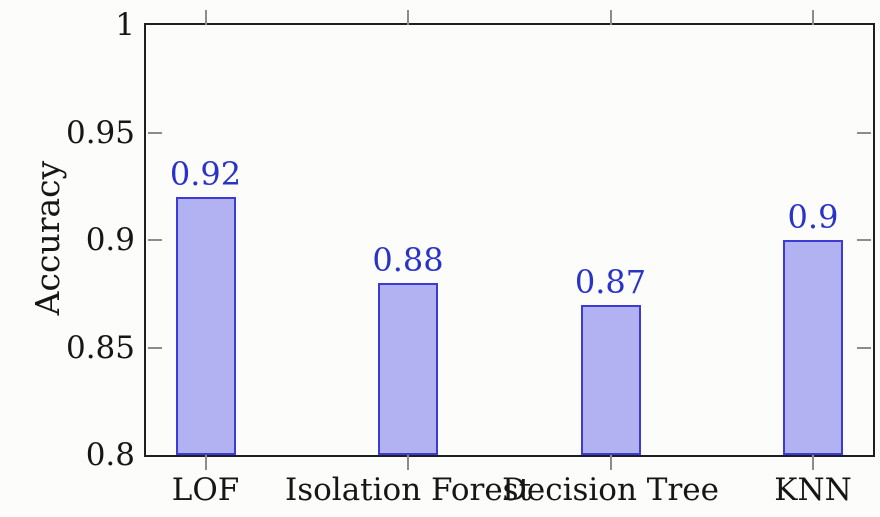 This screenshot has height=517, width=880. What do you see at coordinates (125, 25) in the screenshot?
I see `y-tick-label: 1` at bounding box center [125, 25].